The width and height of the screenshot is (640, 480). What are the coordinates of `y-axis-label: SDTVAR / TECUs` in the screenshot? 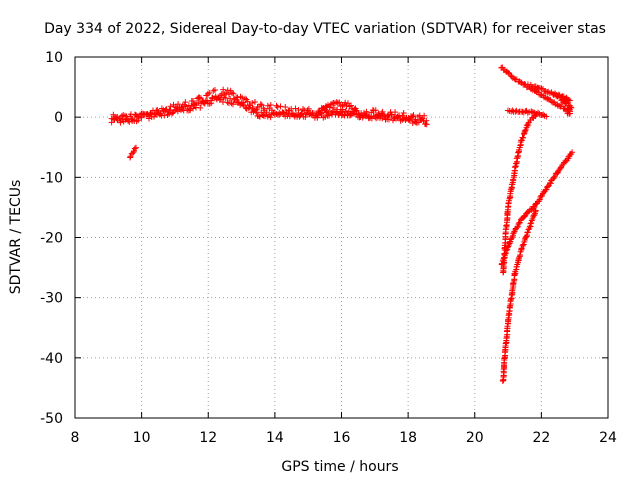 It's located at (16, 237).